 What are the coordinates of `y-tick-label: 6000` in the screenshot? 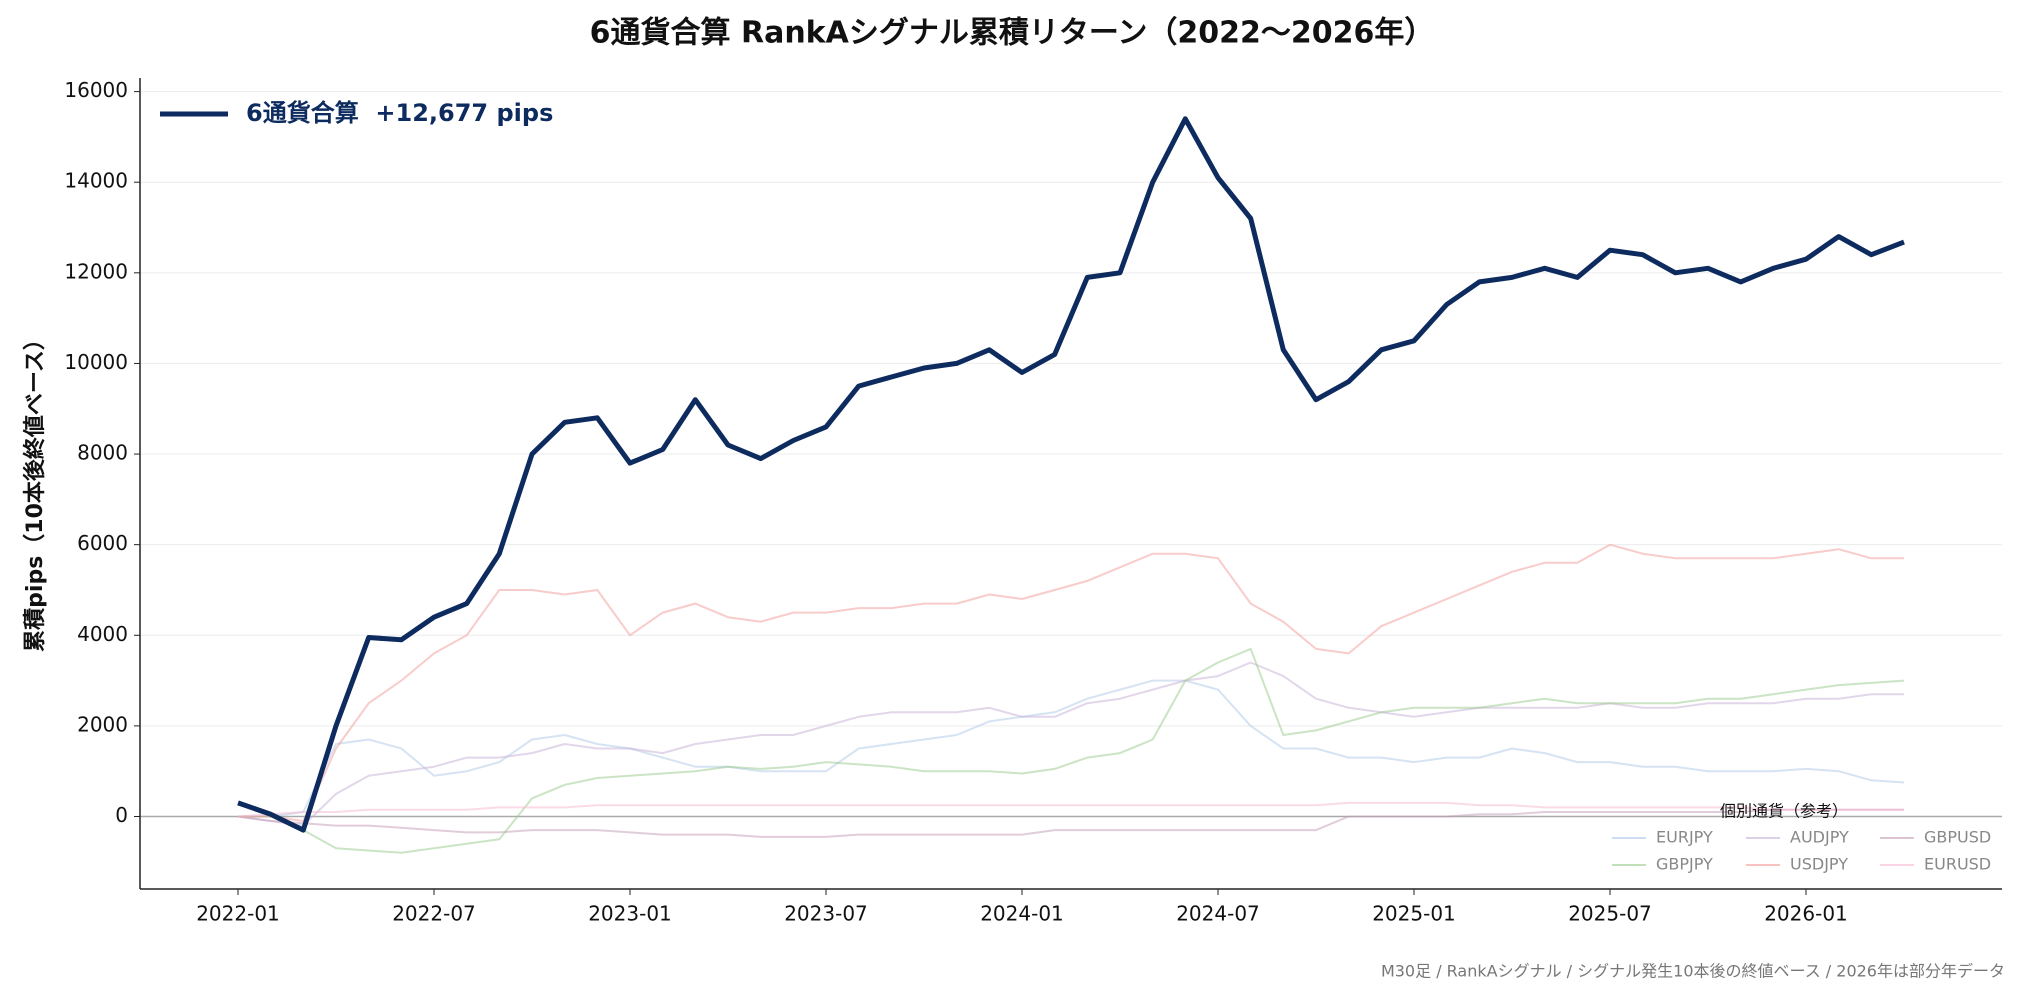 It's located at (102, 543).